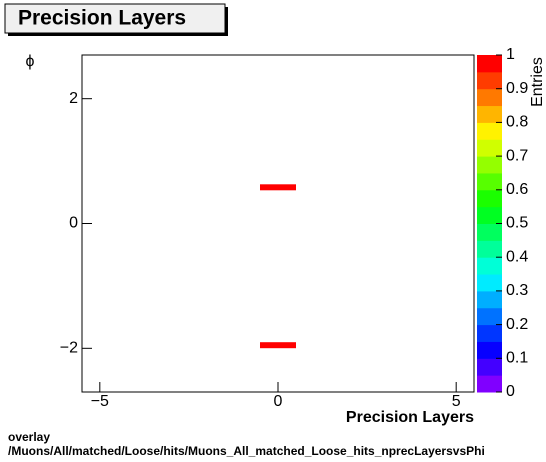 The height and width of the screenshot is (462, 546). I want to click on z-tick-label: 1, so click(510, 54).